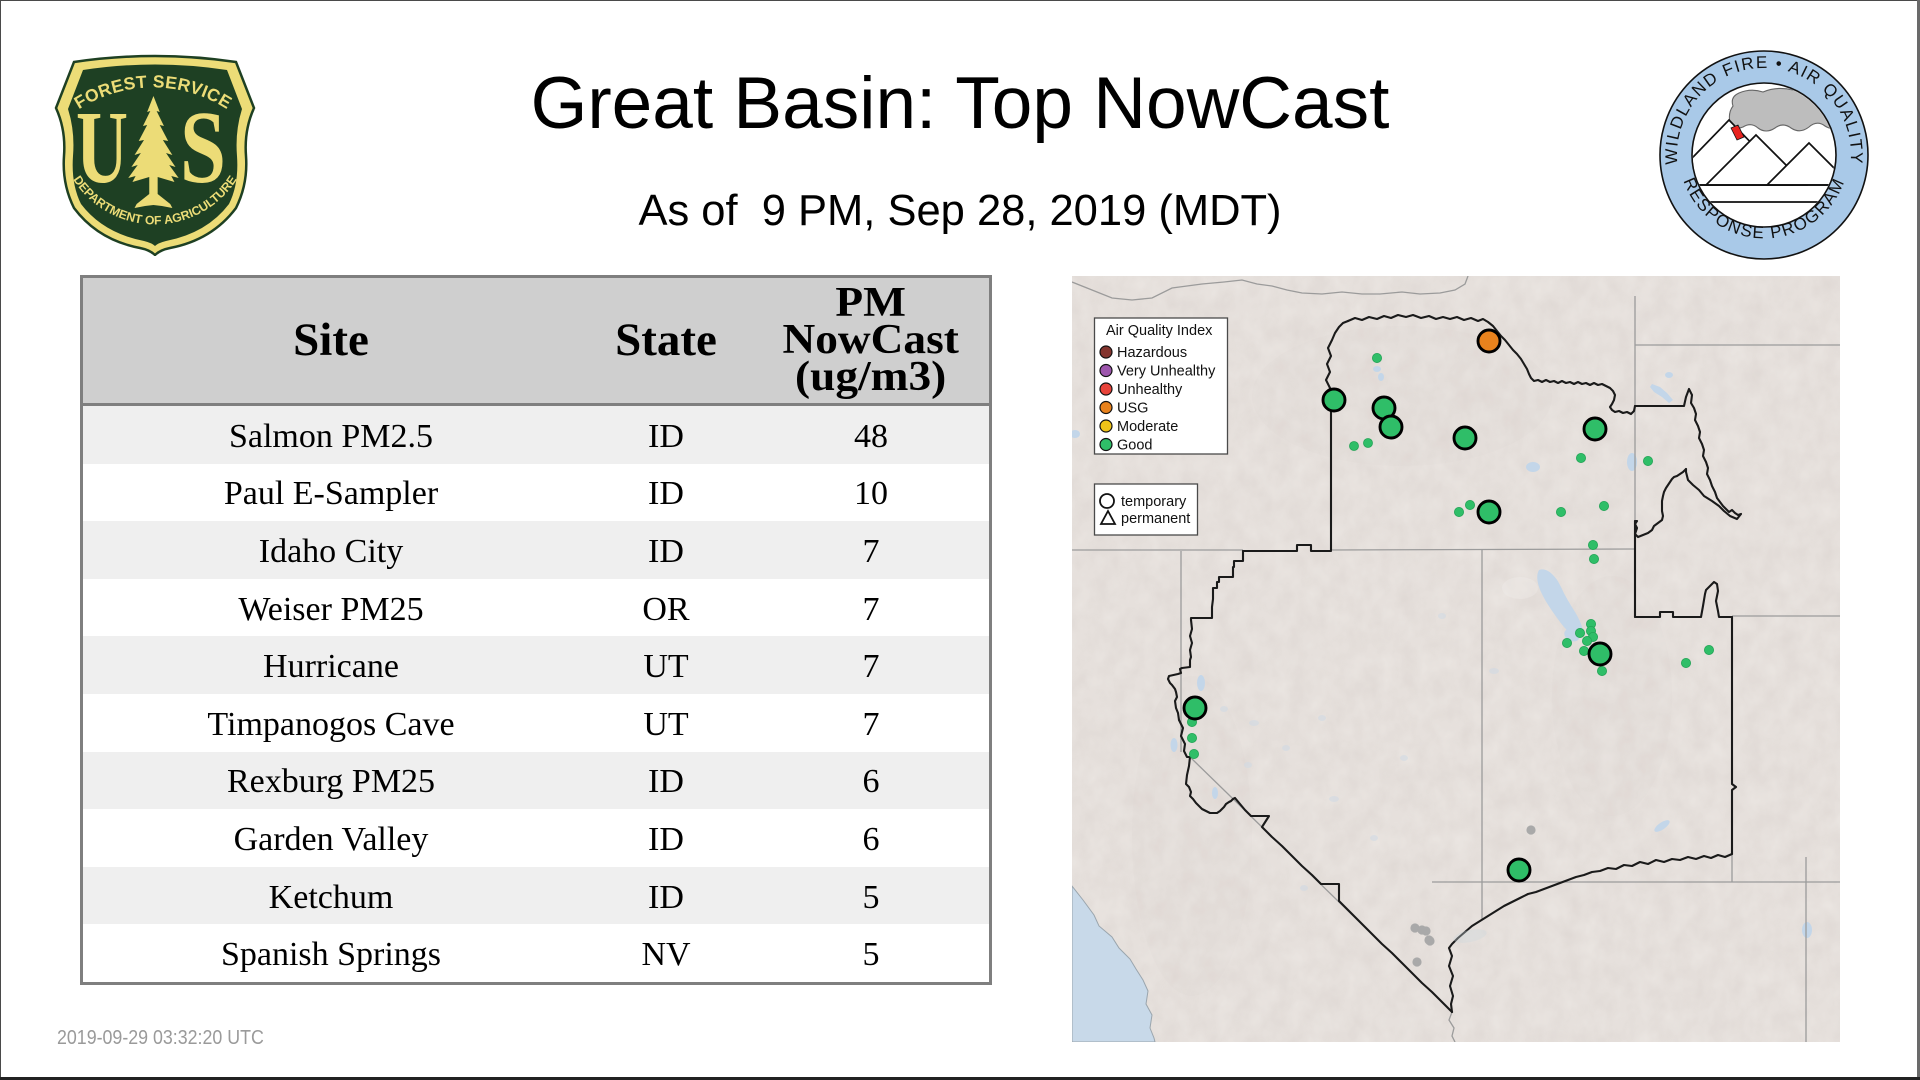  I want to click on svg-text: S, so click(203, 147).